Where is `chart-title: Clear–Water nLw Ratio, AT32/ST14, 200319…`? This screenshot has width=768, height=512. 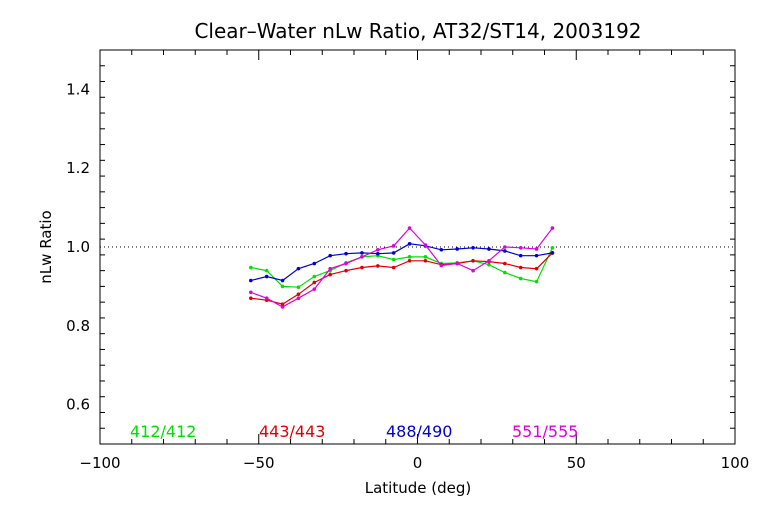 chart-title: Clear–Water nLw Ratio, AT32/ST14, 200319… is located at coordinates (417, 31).